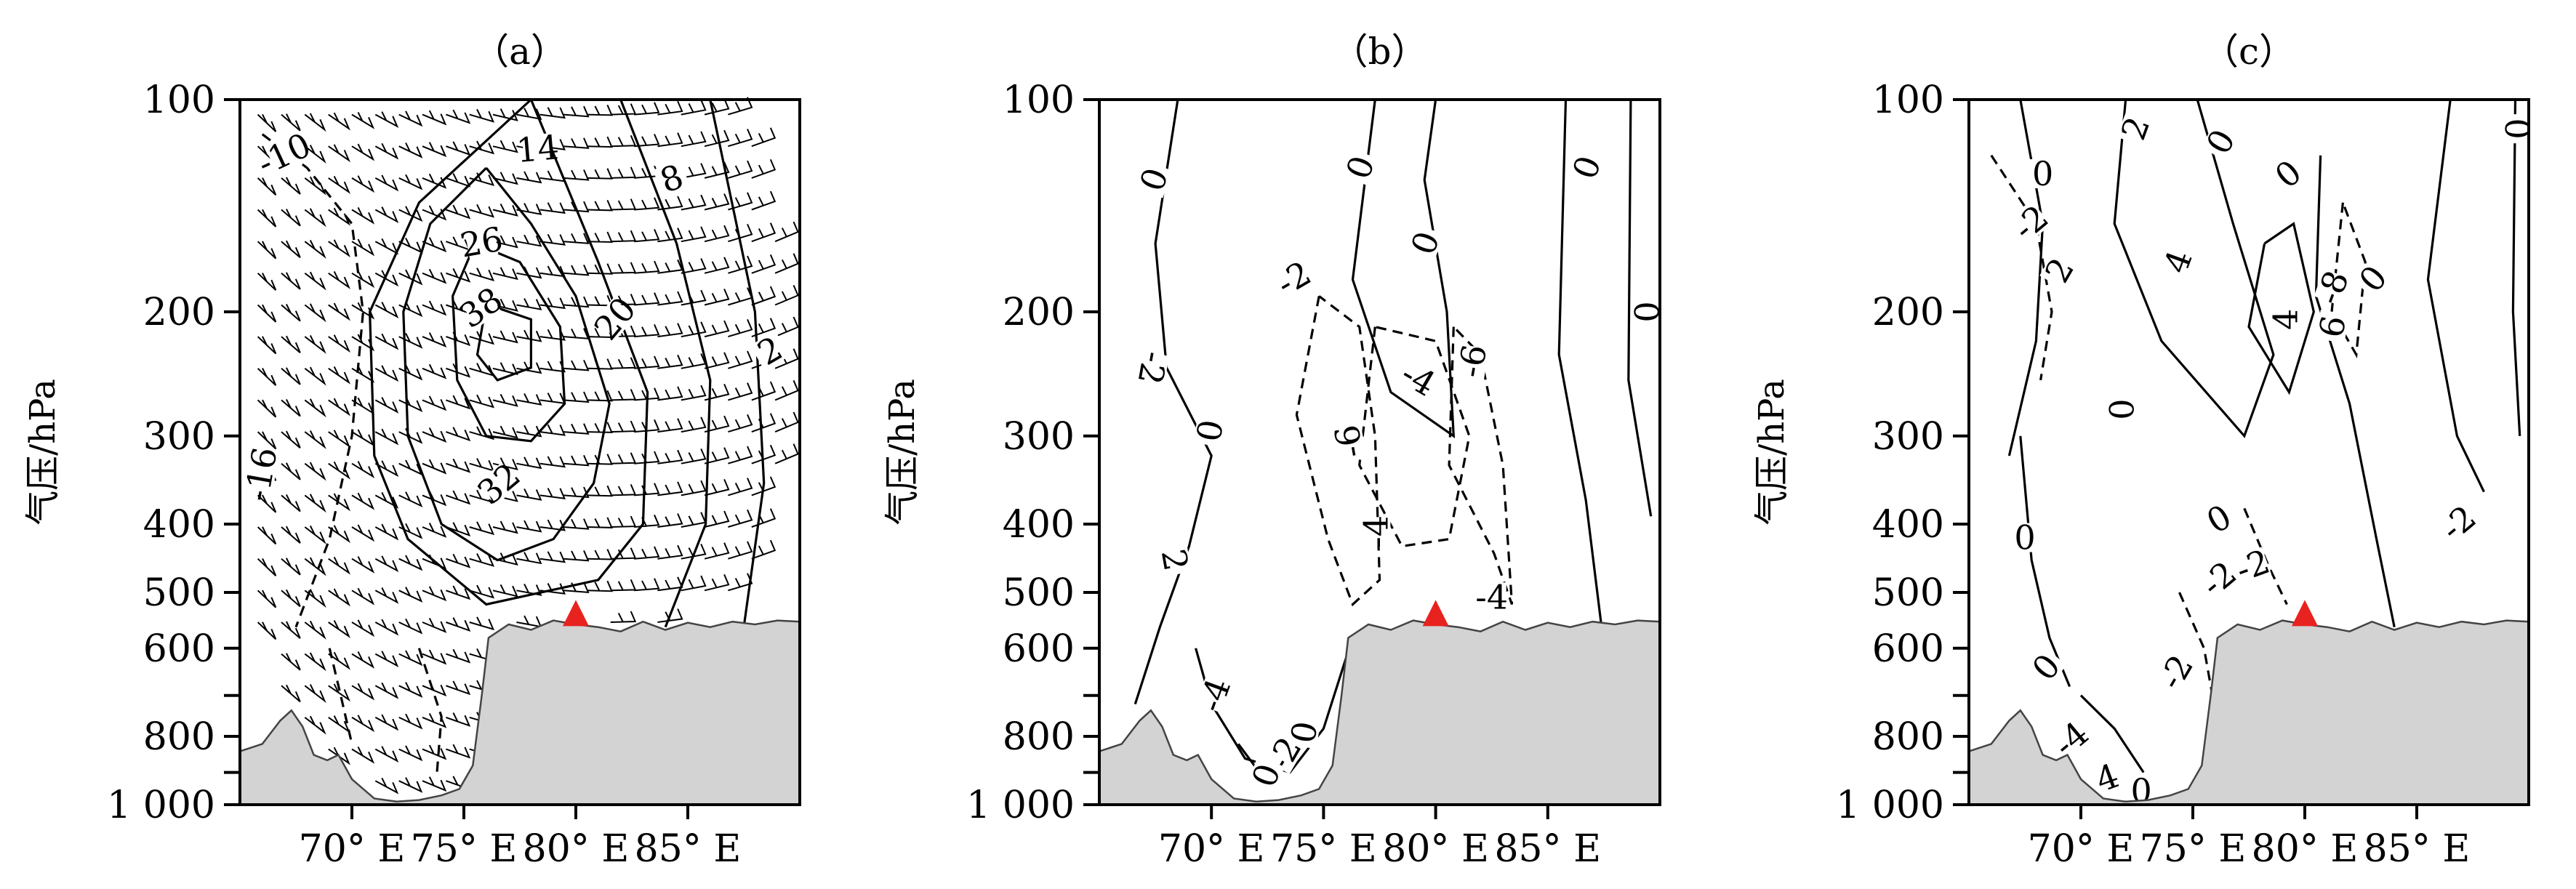 Image resolution: width=2576 pixels, height=889 pixels. I want to click on x-tick-label: 75° E, so click(464, 849).